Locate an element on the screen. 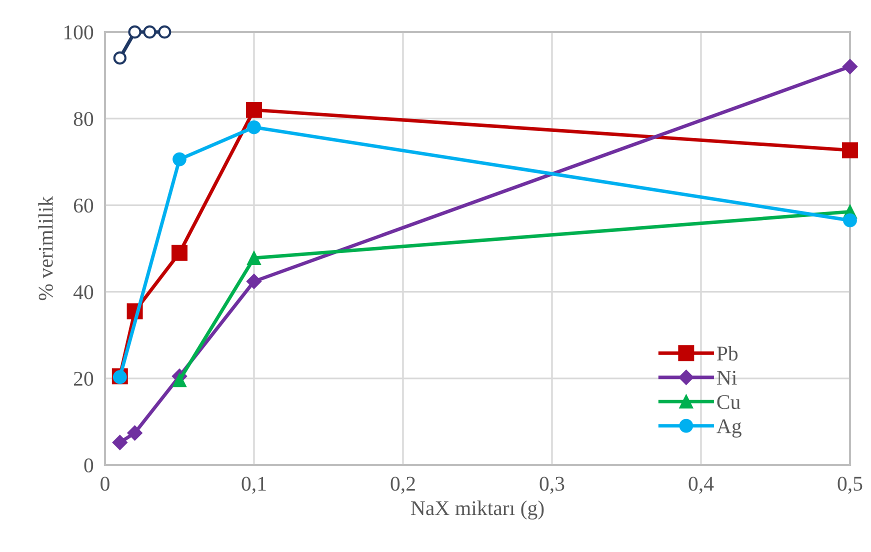  legend-label: Ag is located at coordinates (729, 428).